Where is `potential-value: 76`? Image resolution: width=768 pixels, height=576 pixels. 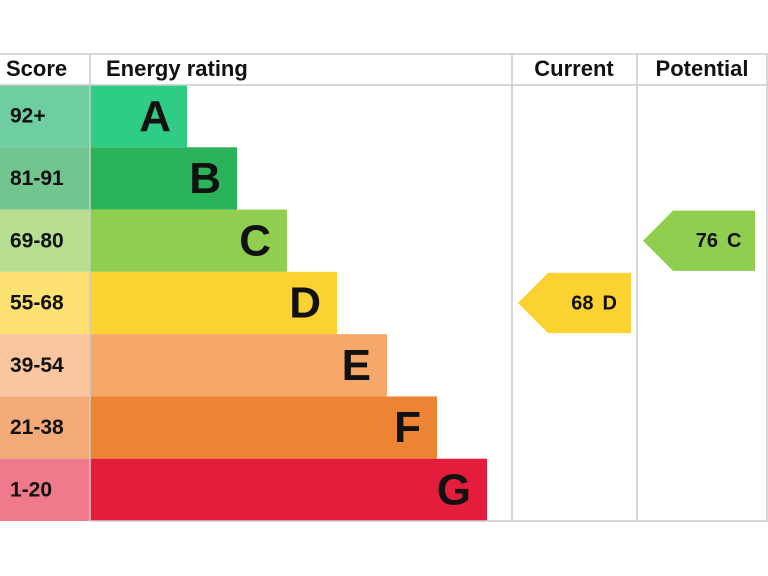
potential-value: 76 is located at coordinates (707, 241).